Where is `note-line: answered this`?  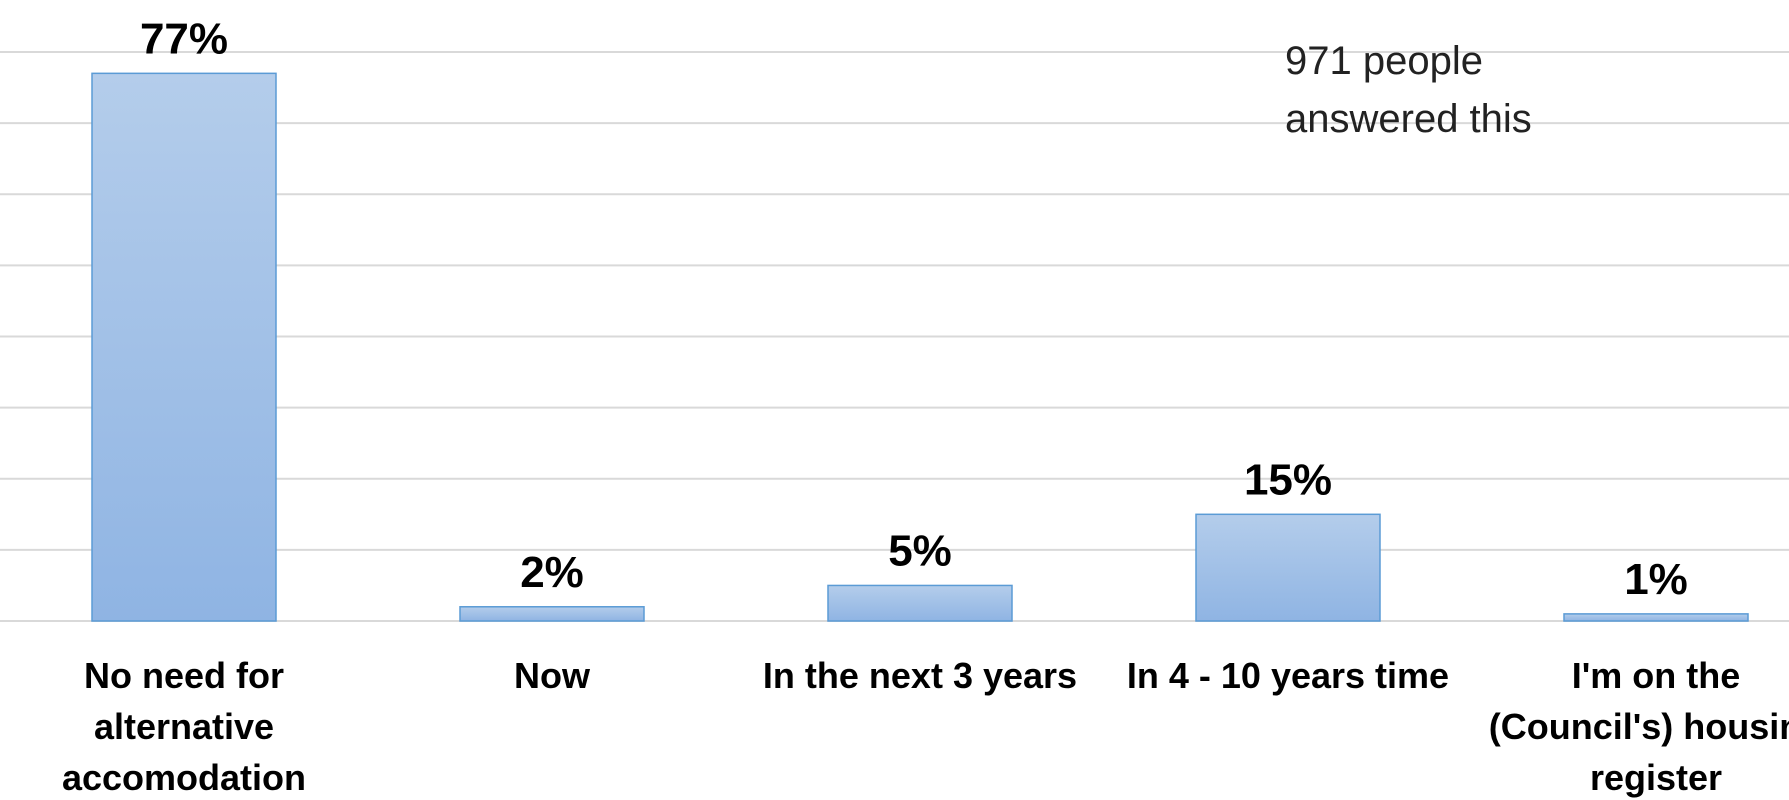 note-line: answered this is located at coordinates (1408, 119).